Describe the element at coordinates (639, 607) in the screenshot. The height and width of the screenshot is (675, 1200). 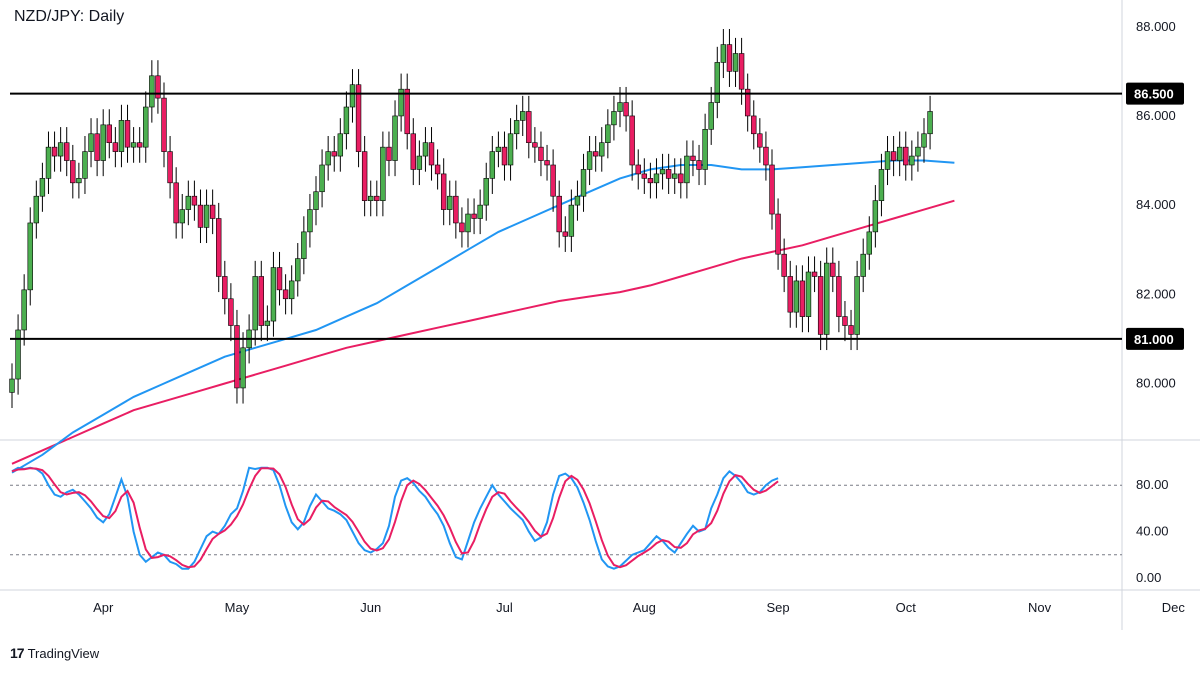
I see `time-axis: Apr May Jun Jul Aug Sep Oct Nov Dec` at that location.